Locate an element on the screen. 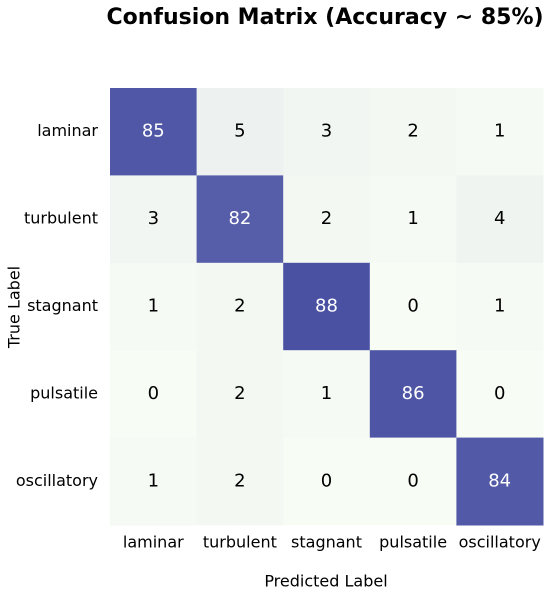 The image size is (550, 595). x-tick-label: laminar is located at coordinates (153, 542).